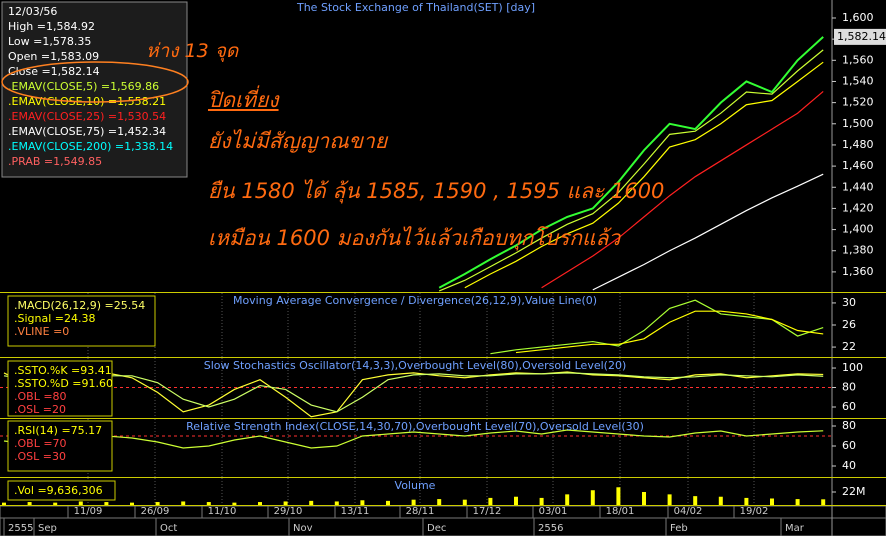  Describe the element at coordinates (87, 116) in the screenshot. I see `legend-entry: .EMAV(CLOSE,25) =1,530.54` at that location.